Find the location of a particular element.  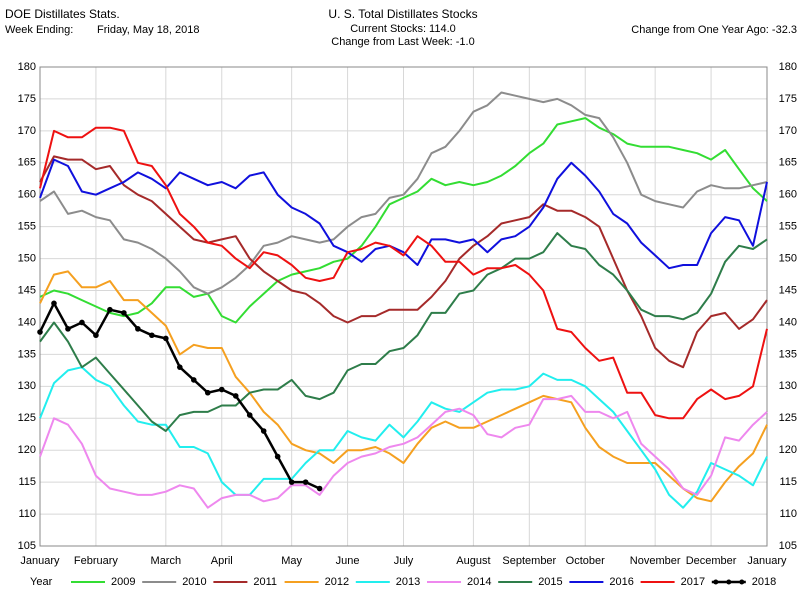

y-tick-label: 125 is located at coordinates (27, 418).